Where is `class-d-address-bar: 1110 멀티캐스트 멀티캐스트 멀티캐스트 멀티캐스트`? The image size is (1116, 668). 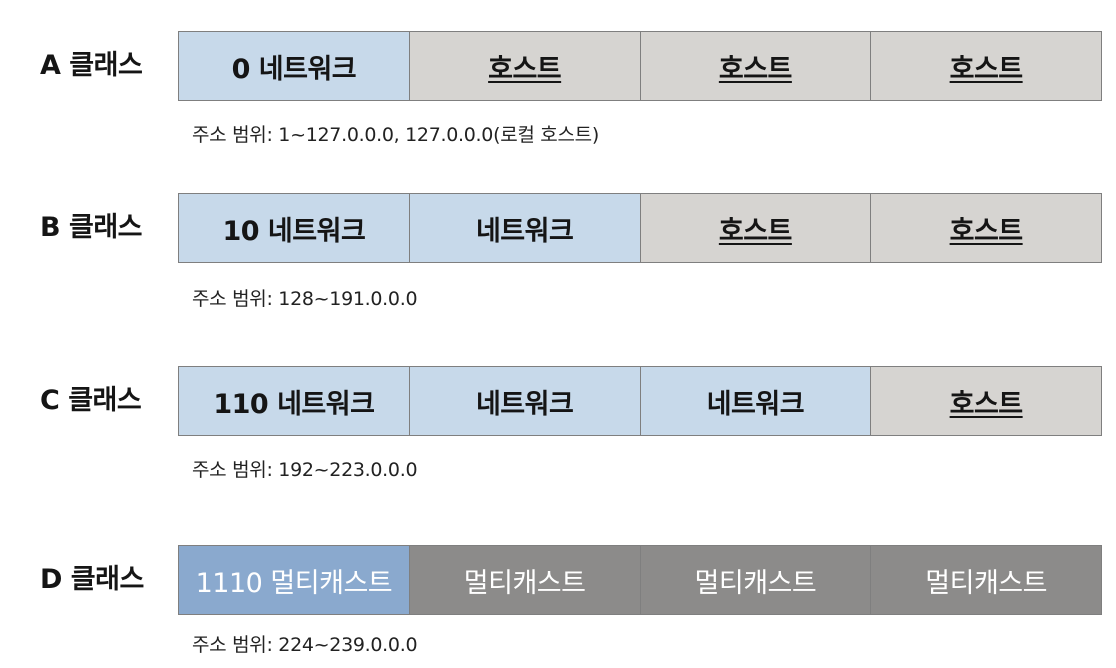
class-d-address-bar: 1110 멀티캐스트 멀티캐스트 멀티캐스트 멀티캐스트 is located at coordinates (640, 580).